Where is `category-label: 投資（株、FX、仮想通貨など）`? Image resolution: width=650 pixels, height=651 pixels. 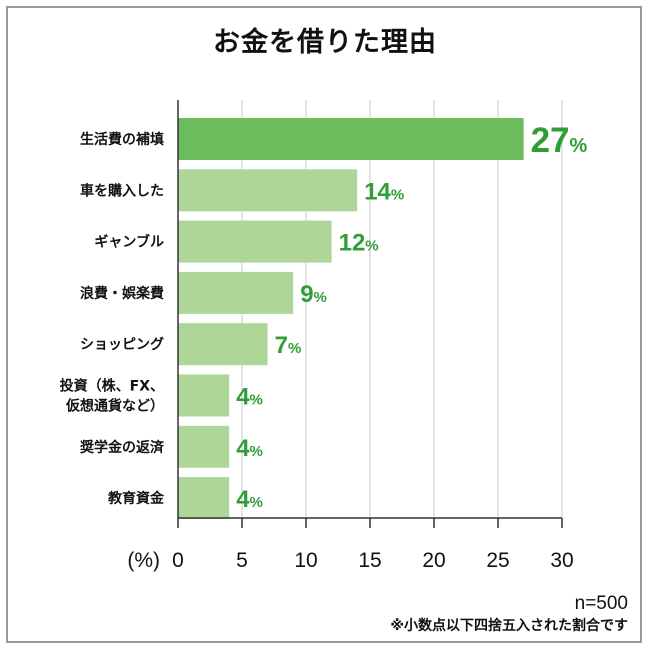
category-label: 投資（株、FX、仮想通貨など） is located at coordinates (112, 396).